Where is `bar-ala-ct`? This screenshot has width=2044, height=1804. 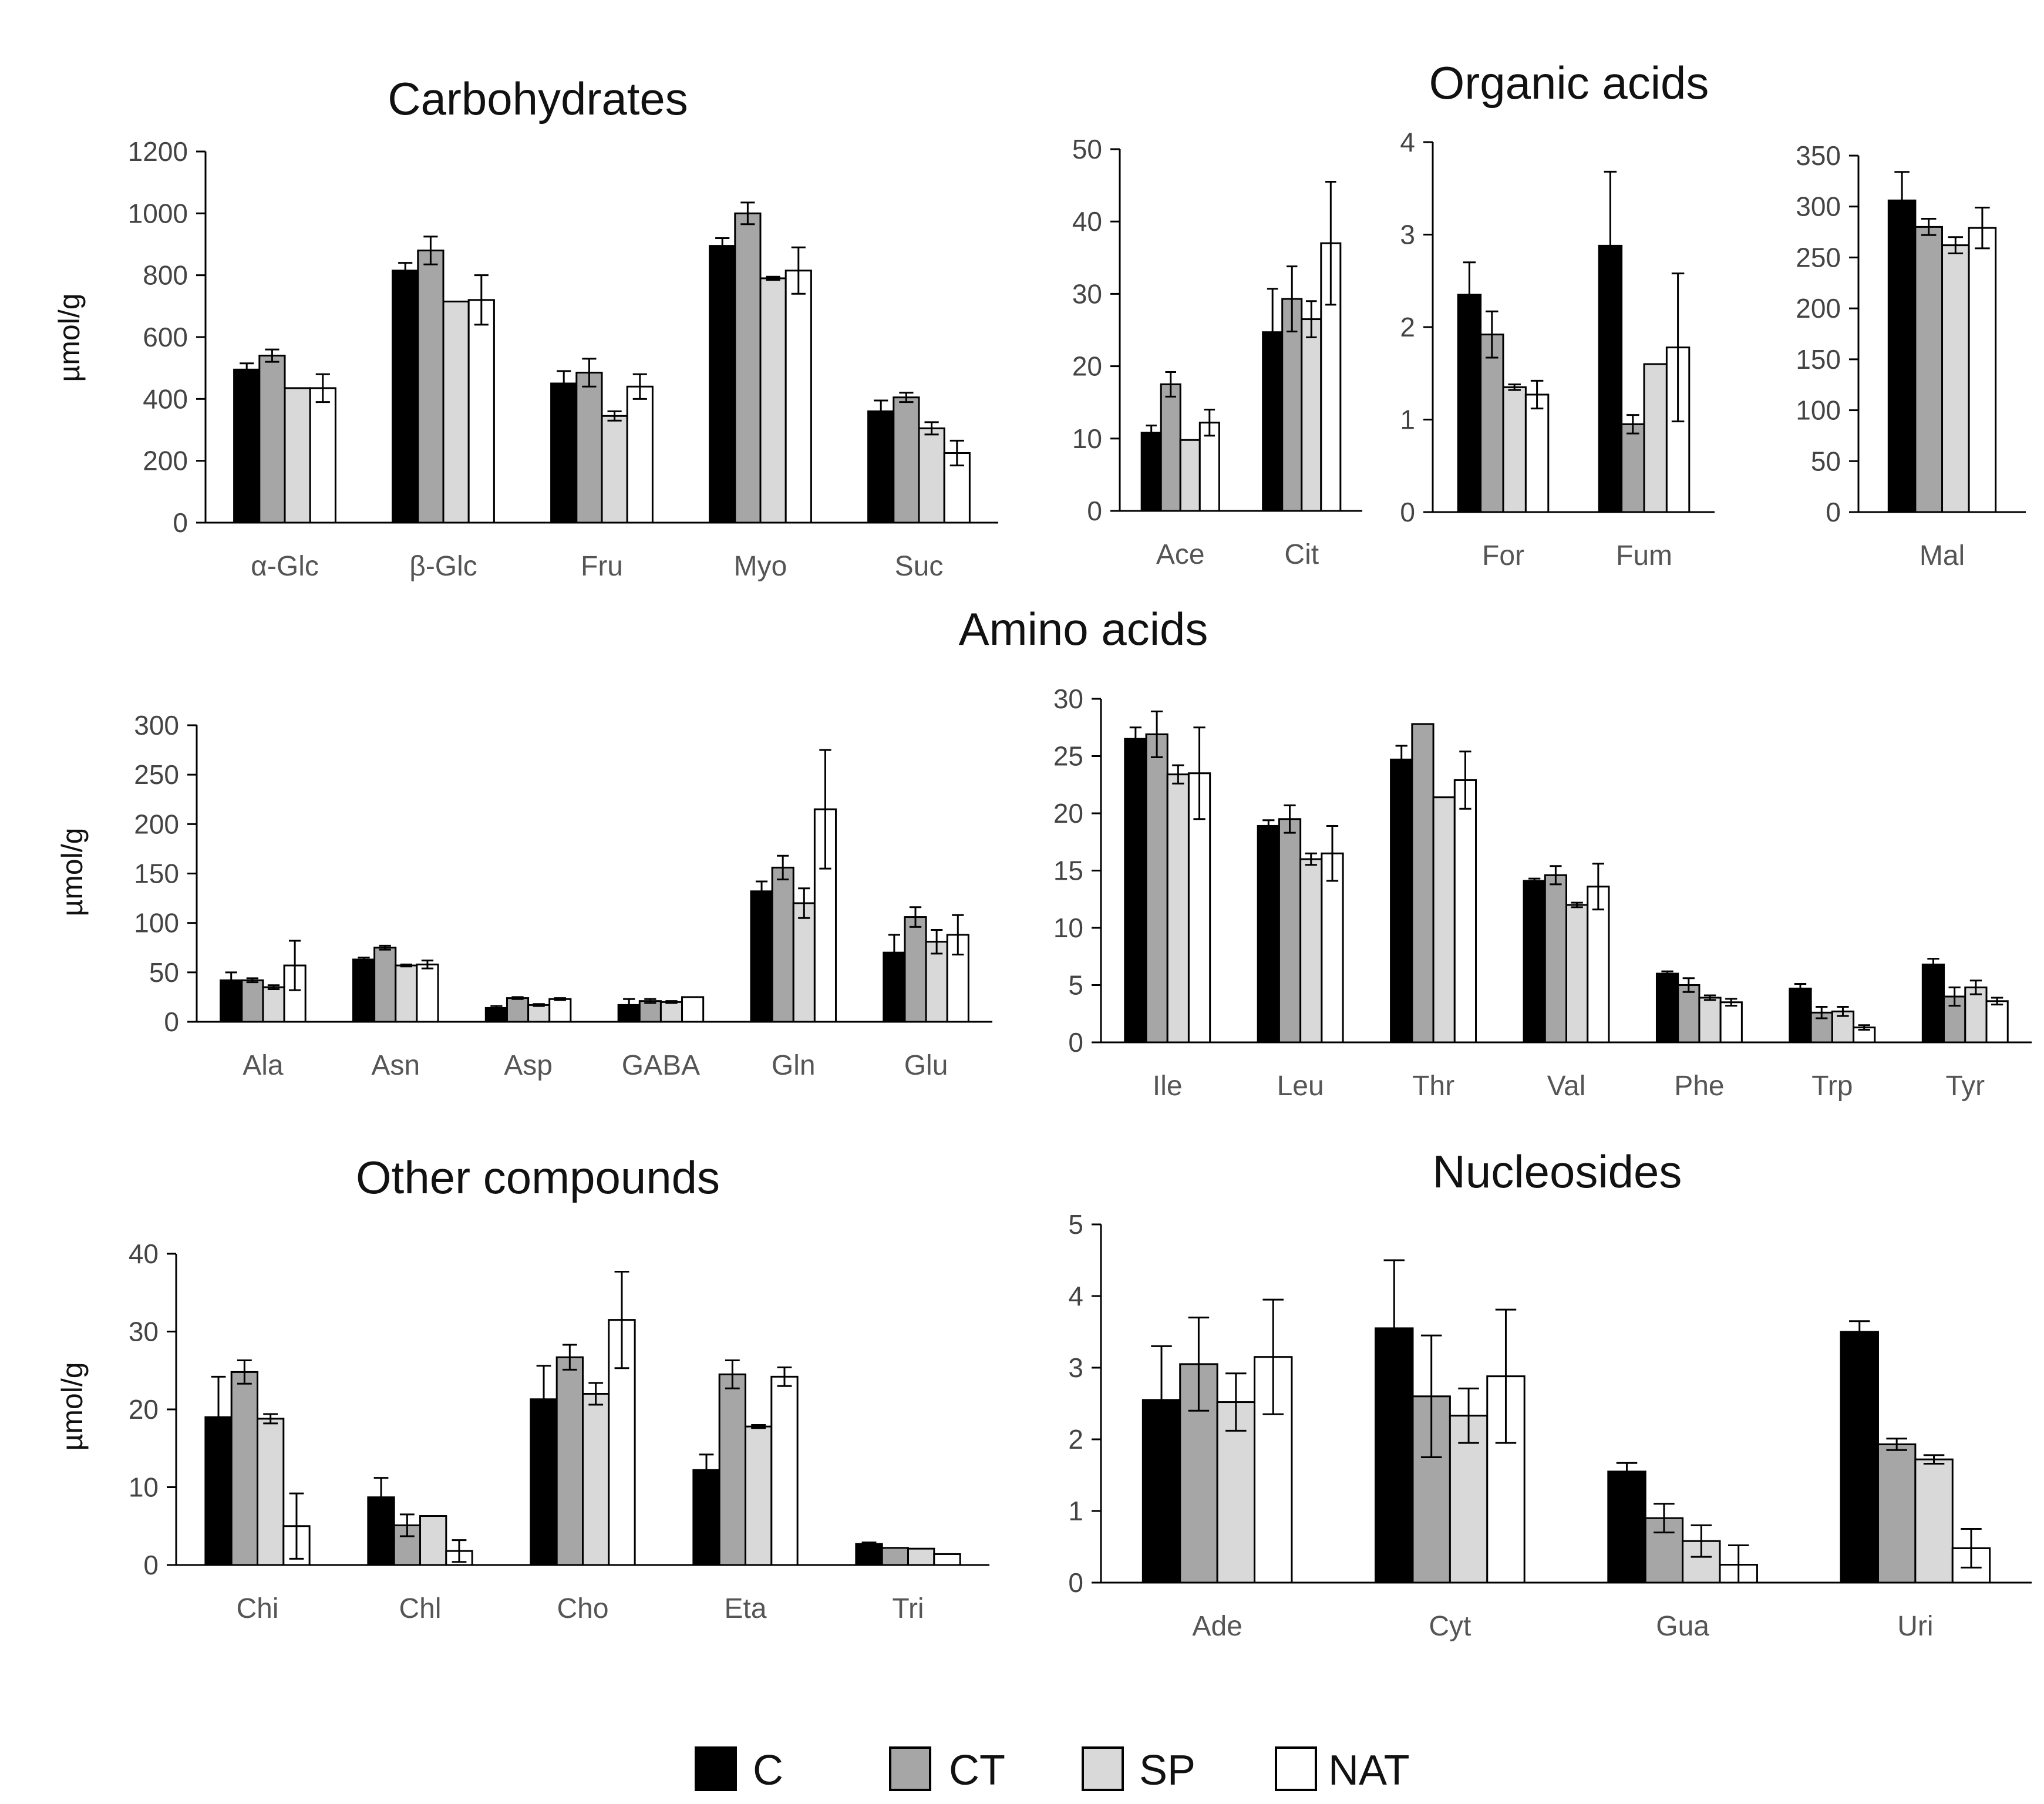
bar-ala-ct is located at coordinates (252, 1001).